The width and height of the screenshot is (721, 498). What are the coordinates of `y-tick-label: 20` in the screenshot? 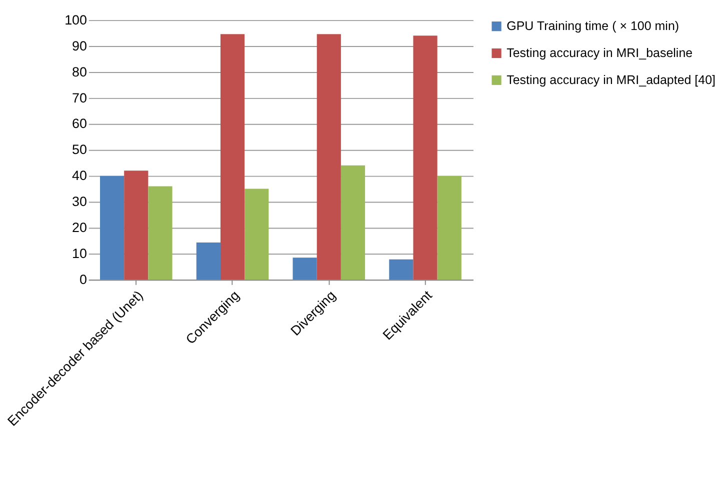 It's located at (79, 228).